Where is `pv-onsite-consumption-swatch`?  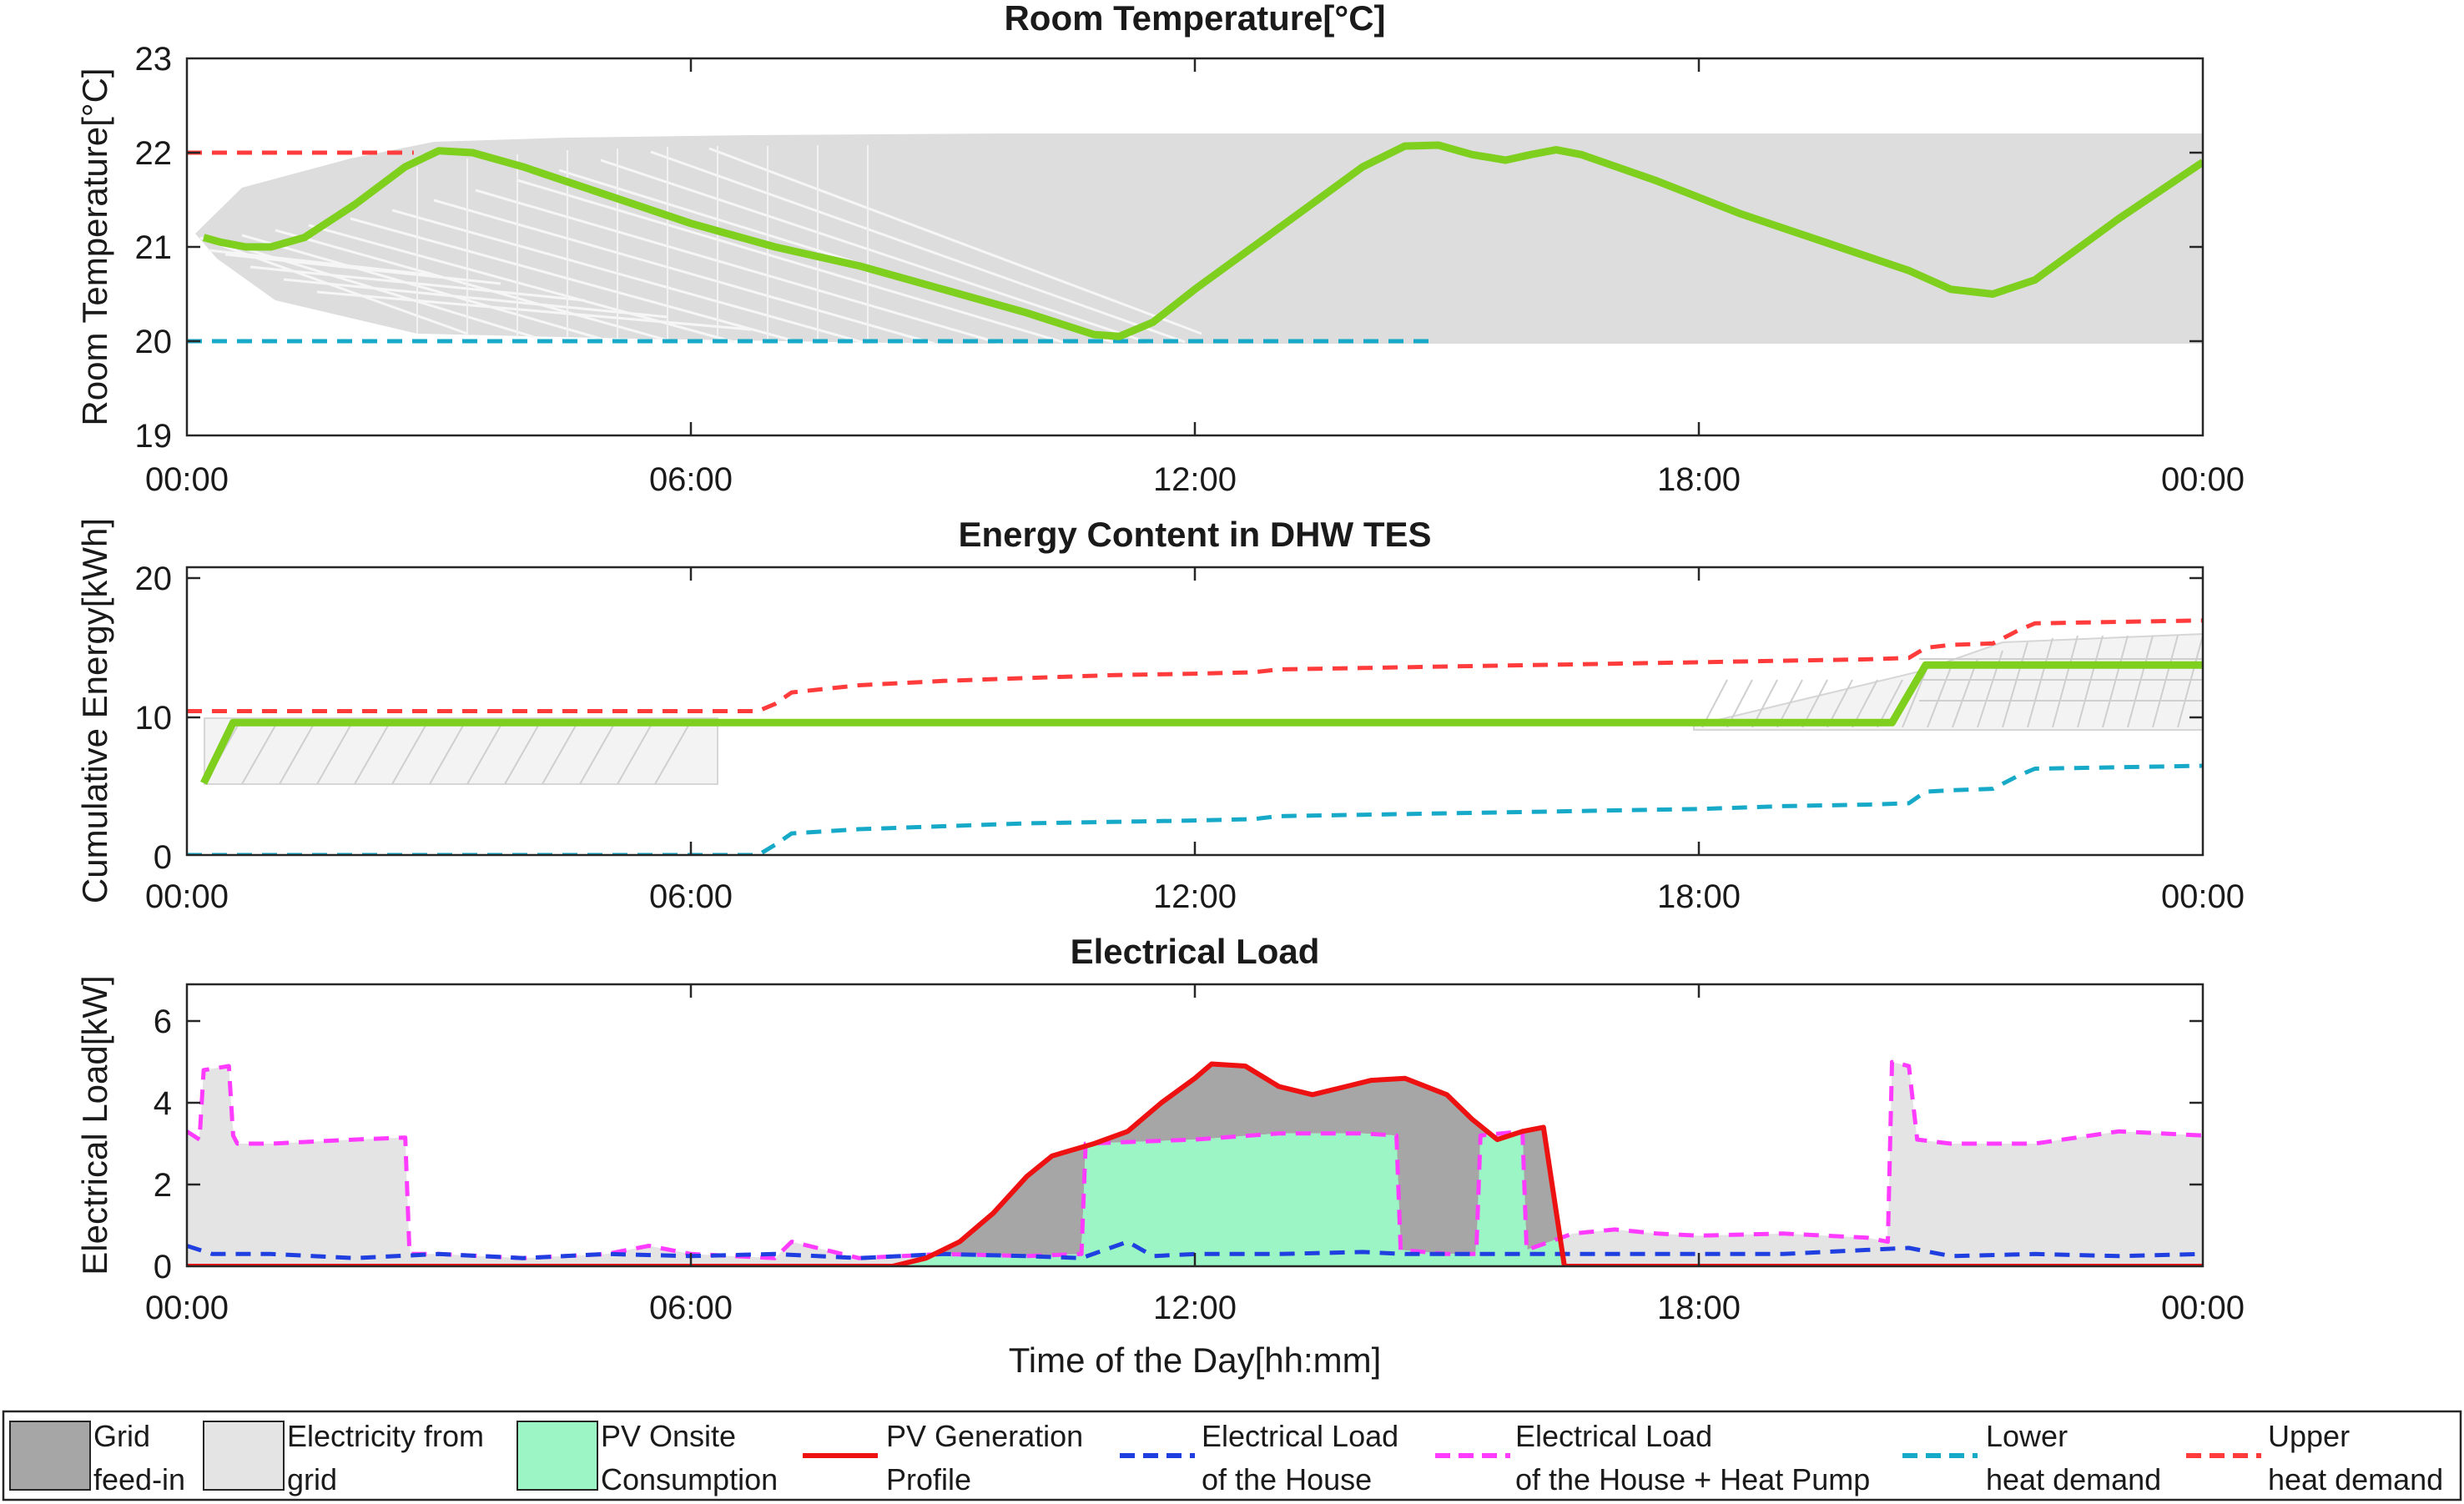
pv-onsite-consumption-swatch is located at coordinates (557, 1456).